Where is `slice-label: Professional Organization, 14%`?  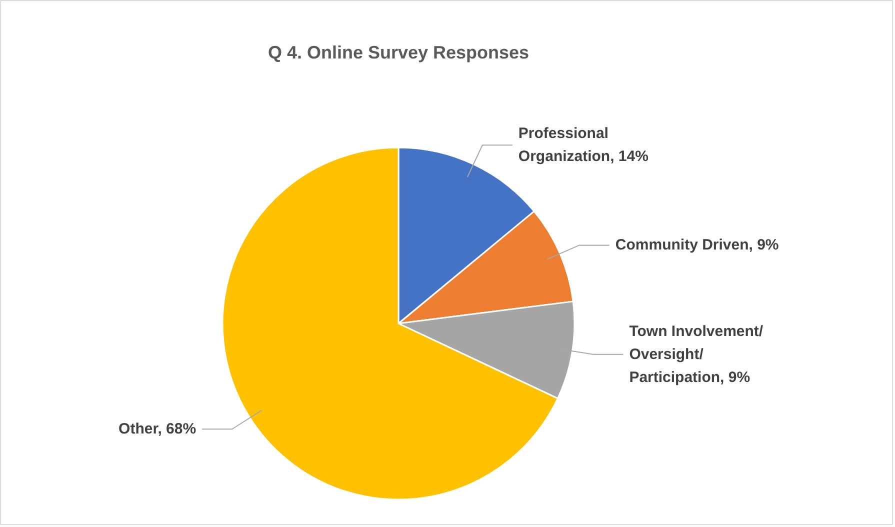
slice-label: Professional Organization, 14% is located at coordinates (583, 145).